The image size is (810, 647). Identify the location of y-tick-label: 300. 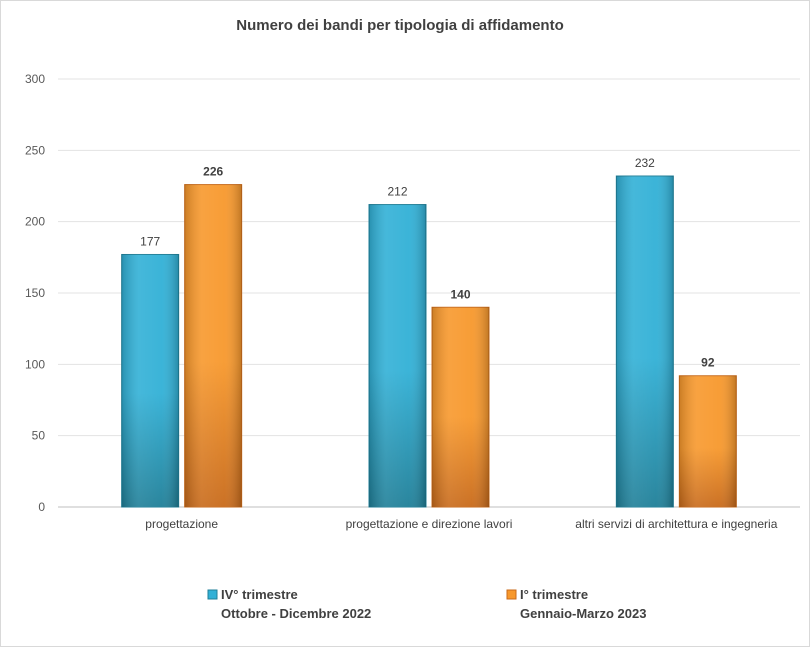
(35, 79).